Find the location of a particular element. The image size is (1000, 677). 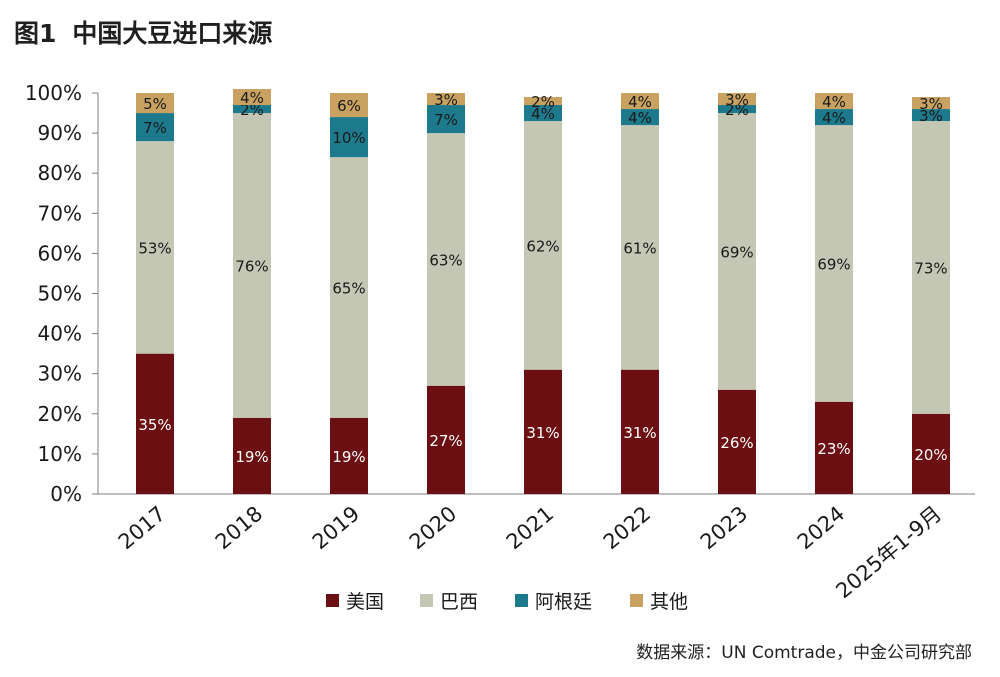

data-label: 5% is located at coordinates (155, 104).